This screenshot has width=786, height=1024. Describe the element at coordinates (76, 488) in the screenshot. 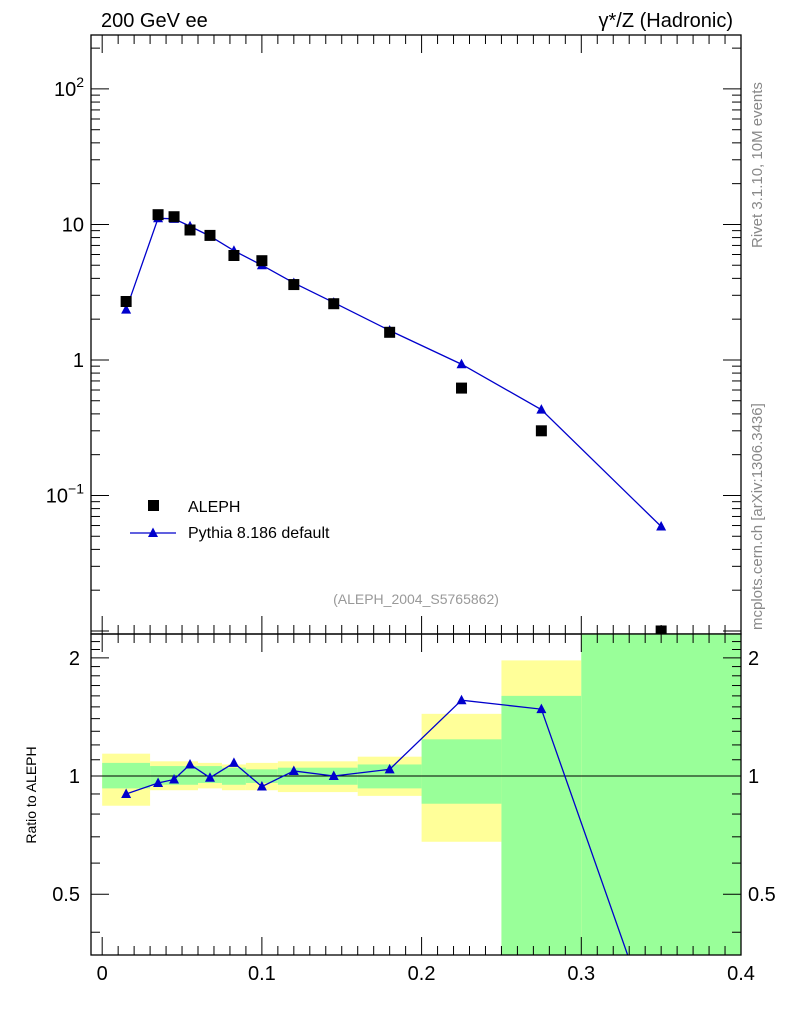

I see `main-ytick-label-exponent: −1` at that location.